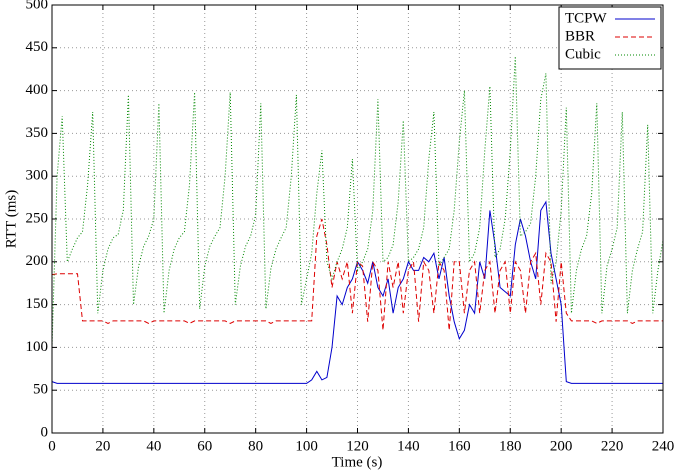  Describe the element at coordinates (37, 304) in the screenshot. I see `y-tick-label: 150` at that location.